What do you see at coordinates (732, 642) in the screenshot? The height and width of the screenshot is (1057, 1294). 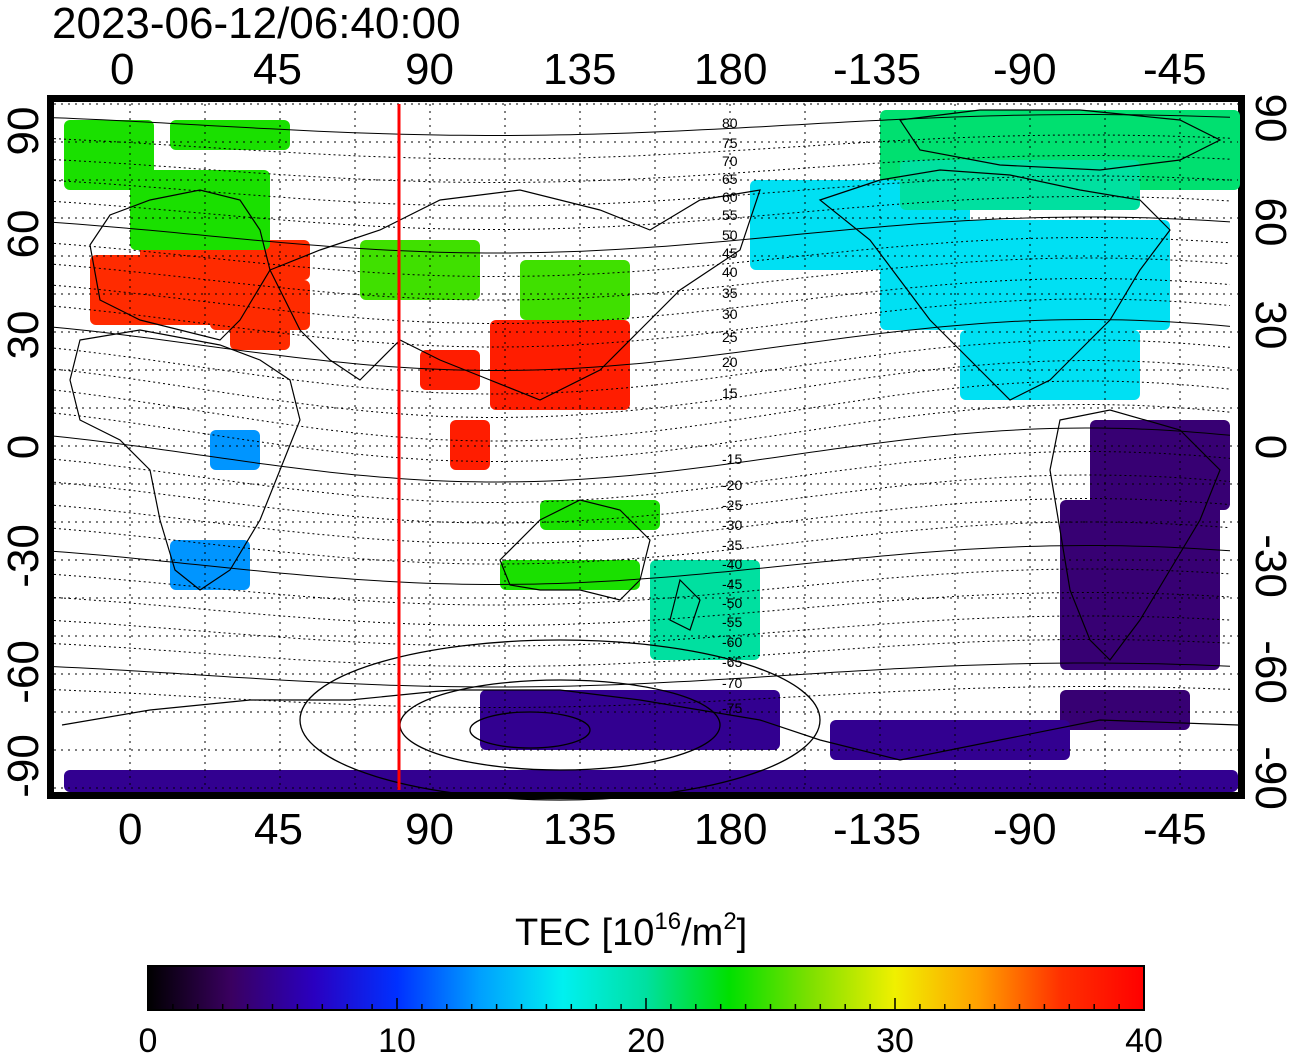 I see `contour-label: -60` at bounding box center [732, 642].